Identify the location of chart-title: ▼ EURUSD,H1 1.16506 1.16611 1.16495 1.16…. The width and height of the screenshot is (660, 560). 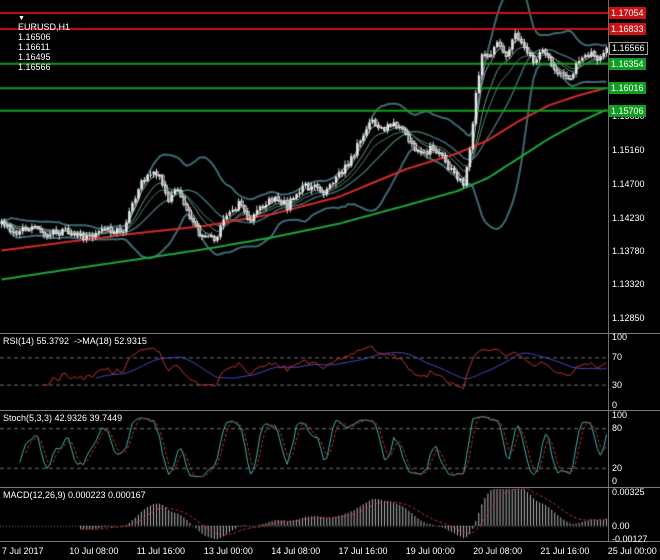
(39, 42).